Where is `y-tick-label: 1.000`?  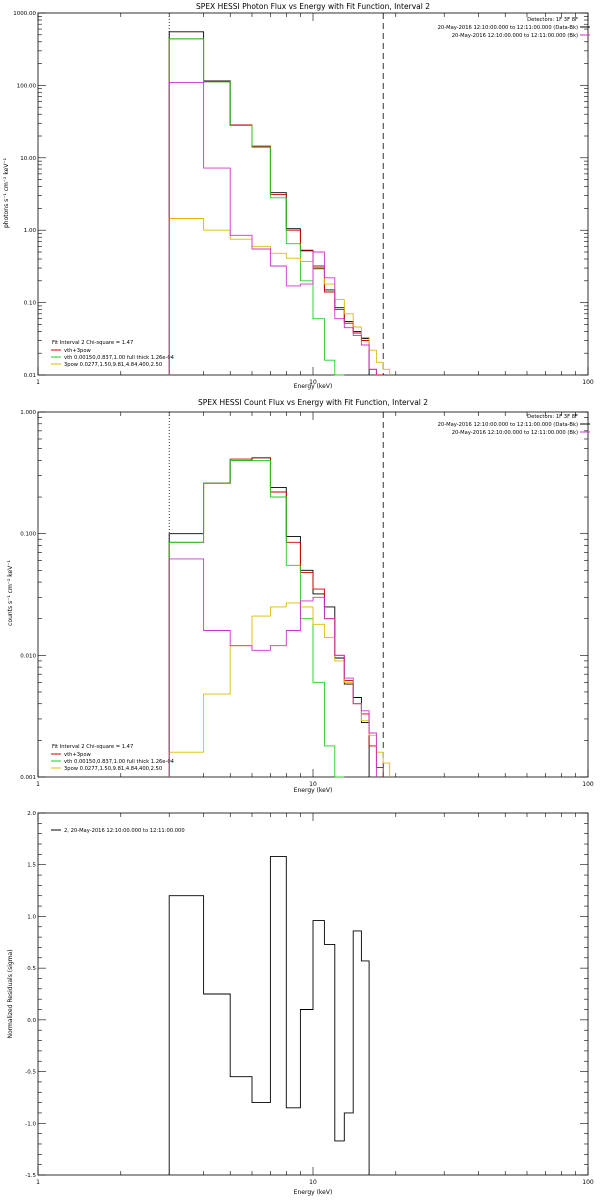
y-tick-label: 1.000 is located at coordinates (28, 413).